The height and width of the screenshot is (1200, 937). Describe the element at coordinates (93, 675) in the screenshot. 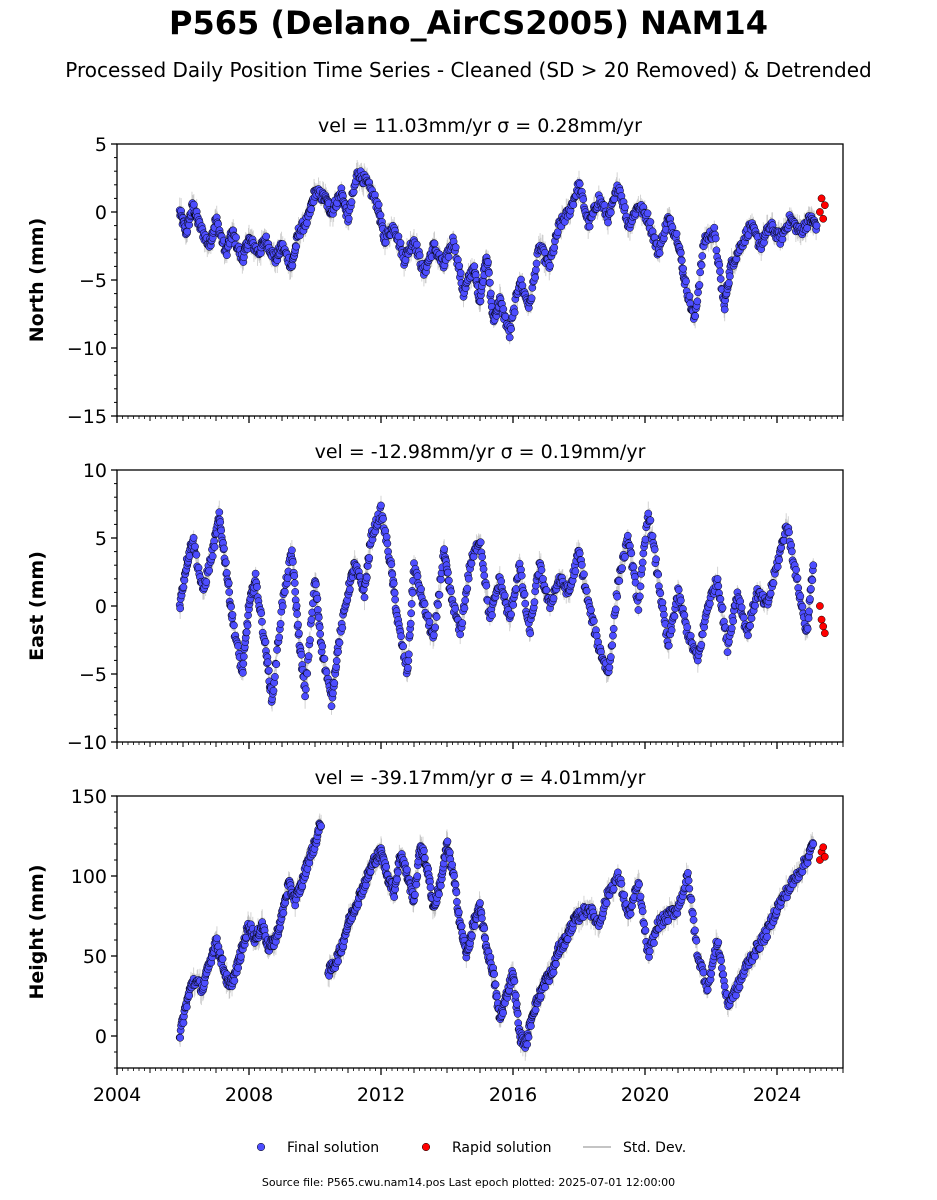

I see `y-tick-label: −5` at that location.